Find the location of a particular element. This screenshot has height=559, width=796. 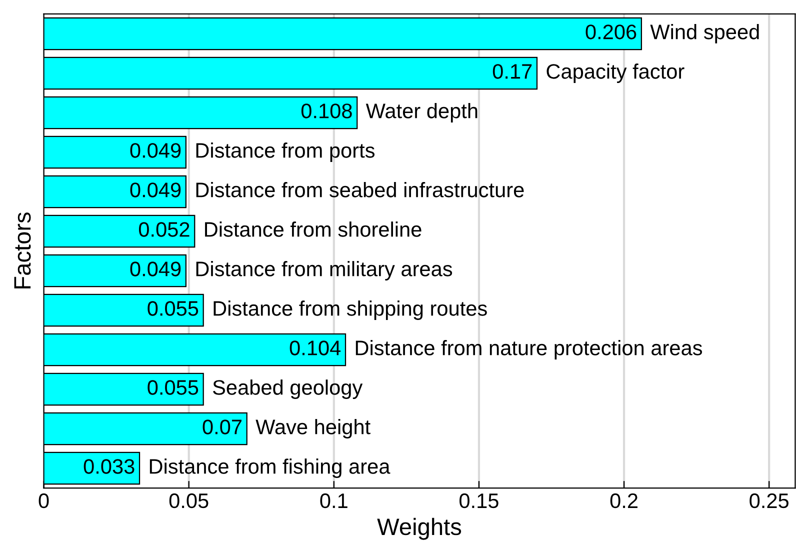

y-tick-label: Distance from fishing area is located at coordinates (270, 468).